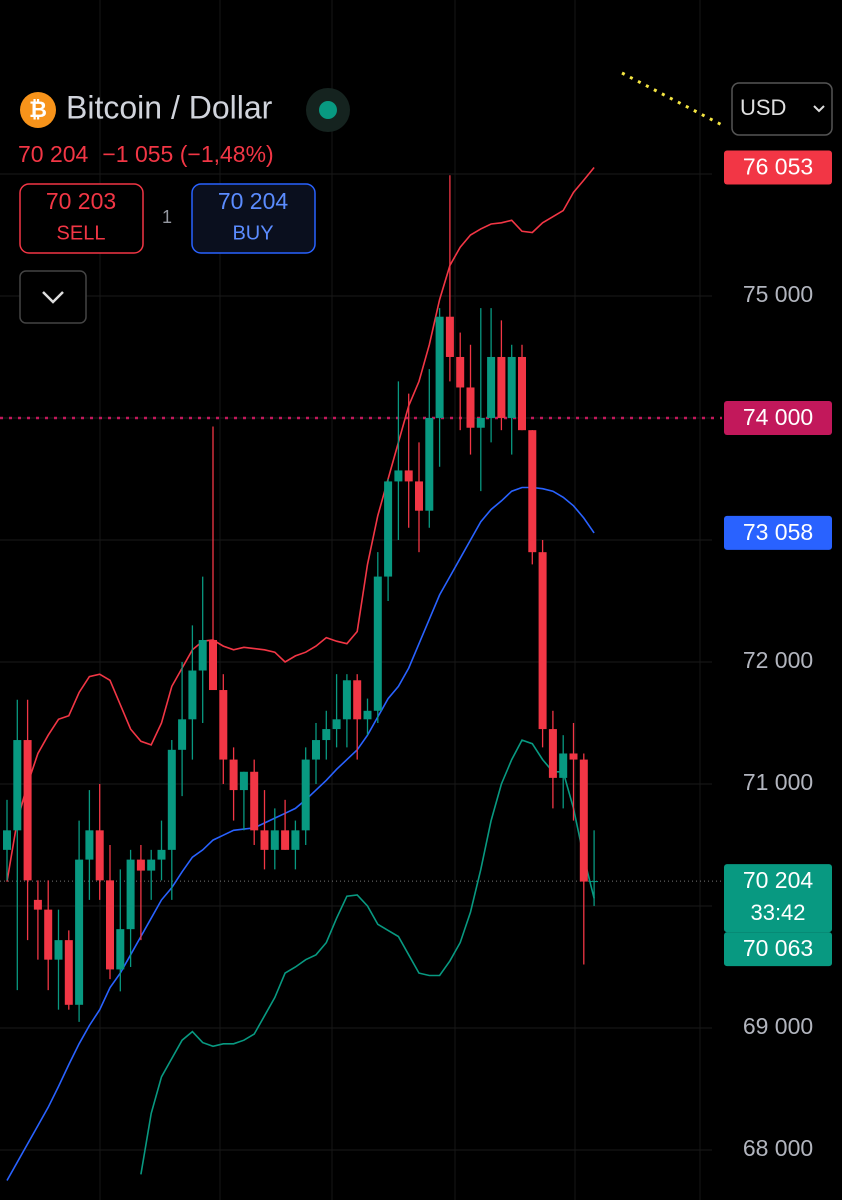 This screenshot has height=1200, width=842. I want to click on status-dot, so click(328, 110).